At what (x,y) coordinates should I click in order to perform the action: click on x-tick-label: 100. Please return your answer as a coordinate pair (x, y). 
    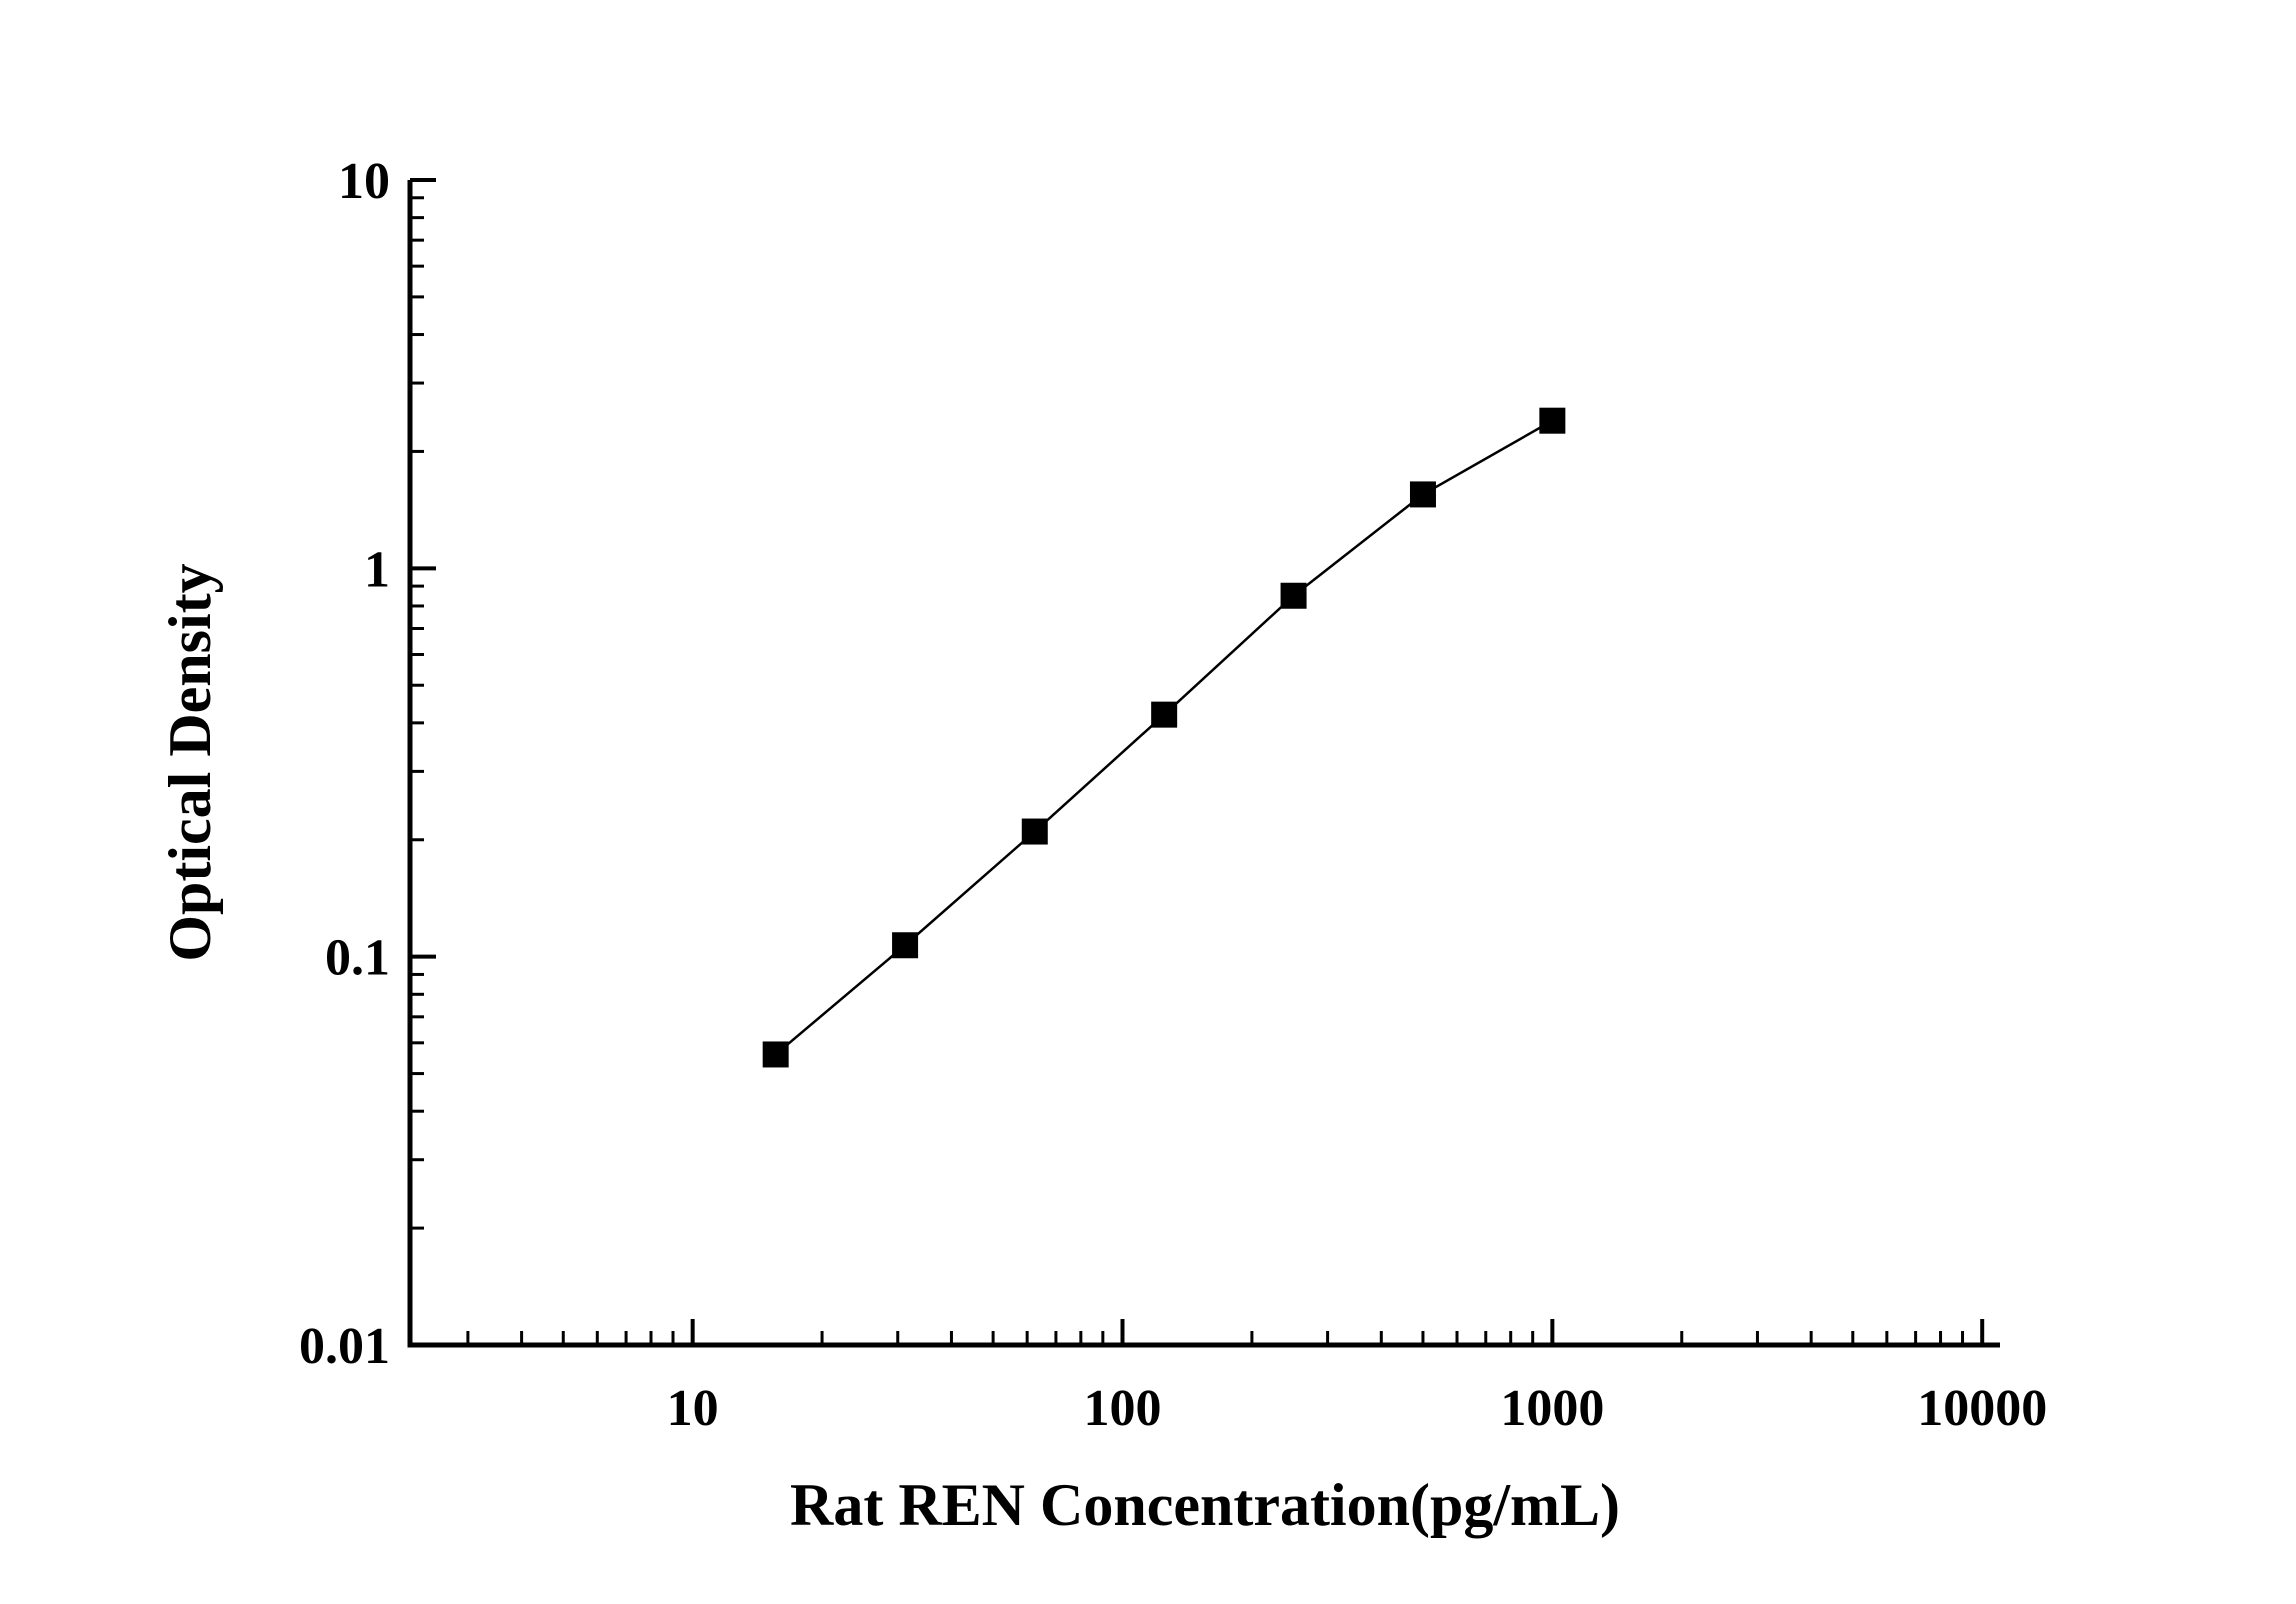
    Looking at the image, I should click on (1123, 1408).